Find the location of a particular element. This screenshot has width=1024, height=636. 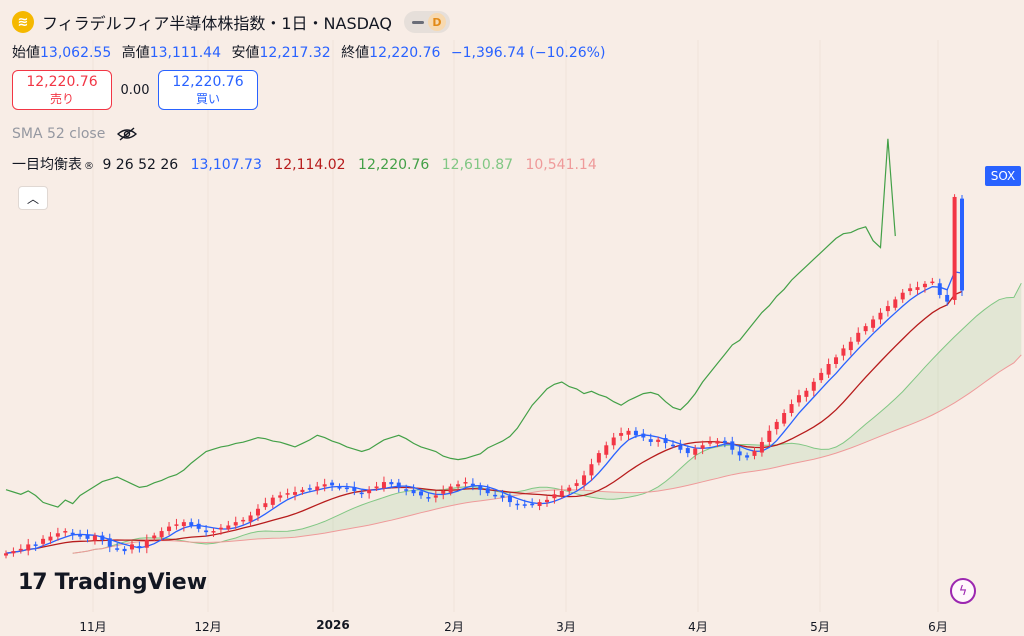

time-axis: 11月 12月 2026 2月 3月 4月 5月 6月 is located at coordinates (512, 624).